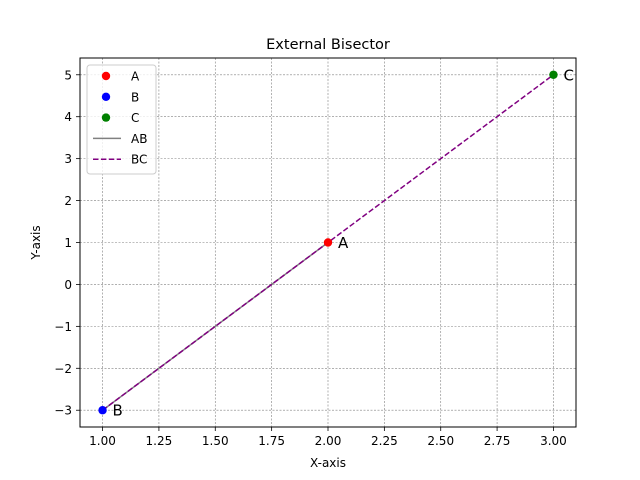 Image resolution: width=640 pixels, height=480 pixels. I want to click on x-tick-label: 1.00, so click(102, 441).